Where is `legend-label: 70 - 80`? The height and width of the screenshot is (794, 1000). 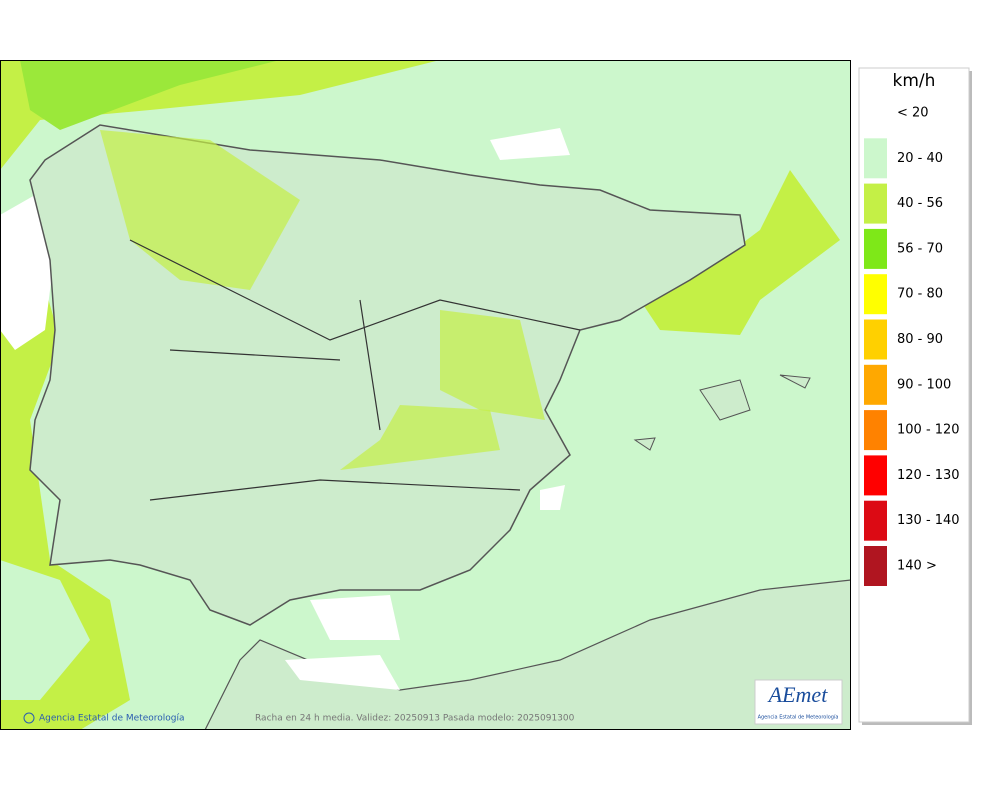
legend-label: 70 - 80 is located at coordinates (920, 294).